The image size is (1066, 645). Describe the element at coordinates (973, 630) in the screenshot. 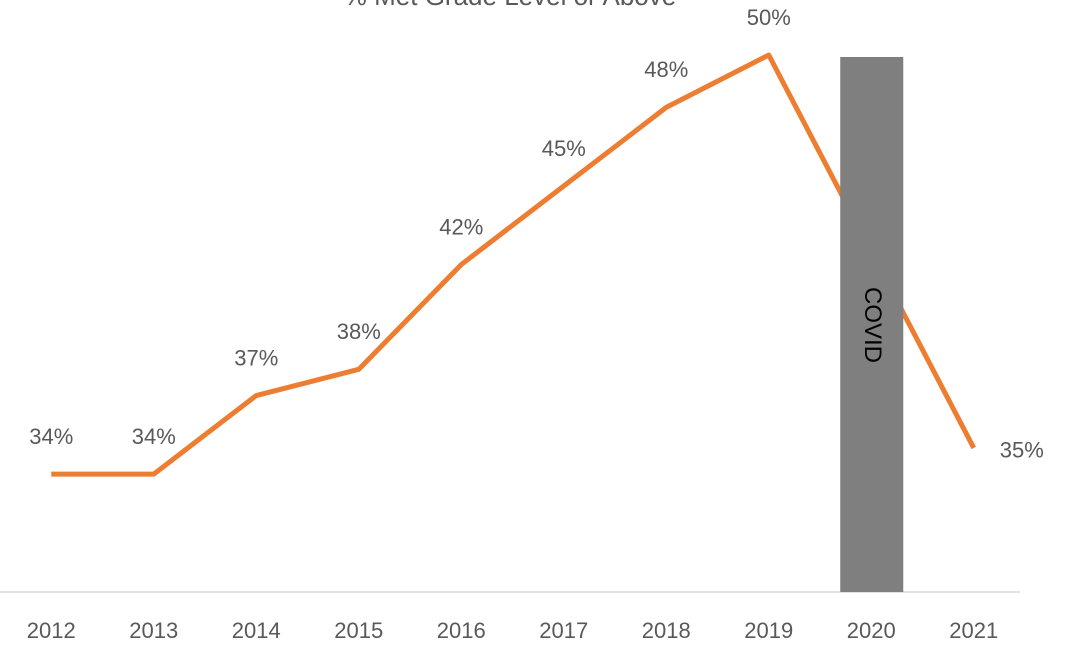

I see `x-tick-label: 2021` at that location.